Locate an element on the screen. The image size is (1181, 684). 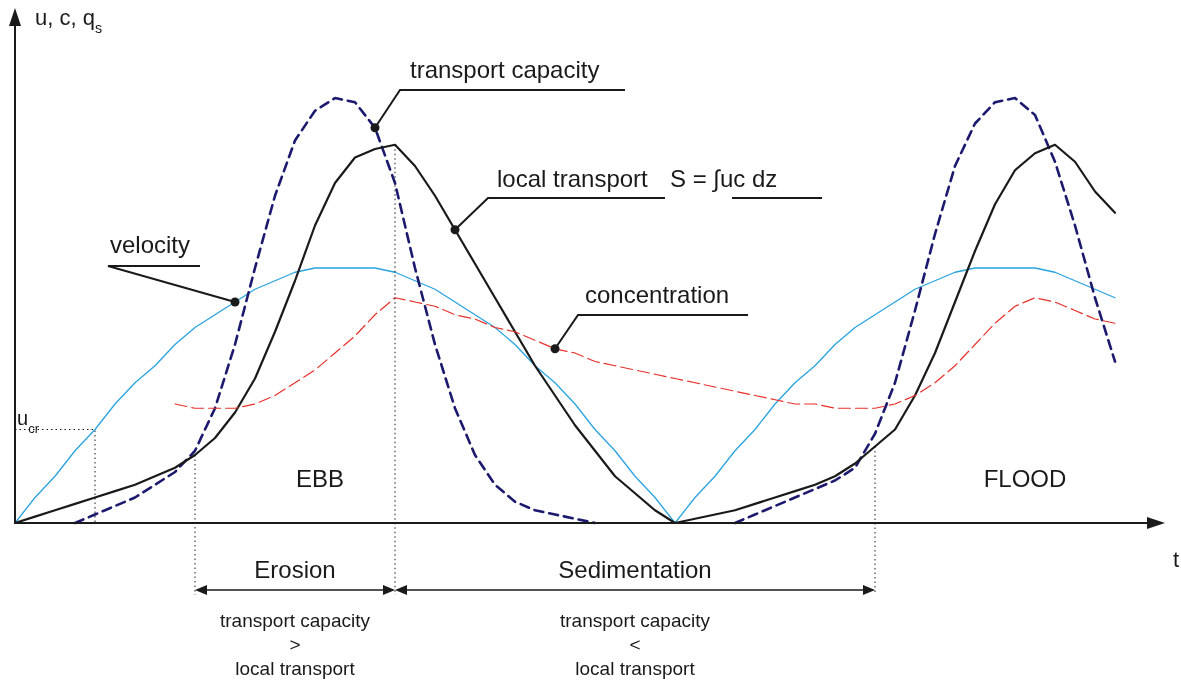
text: Sedimentation is located at coordinates (635, 569).